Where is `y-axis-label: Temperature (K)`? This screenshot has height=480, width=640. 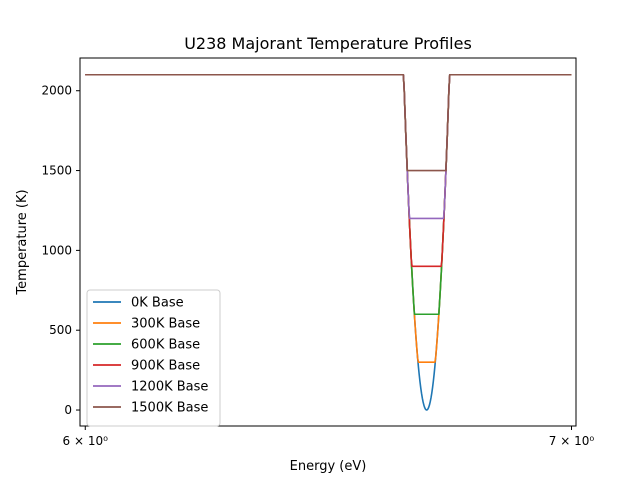
y-axis-label: Temperature (K) is located at coordinates (22, 242).